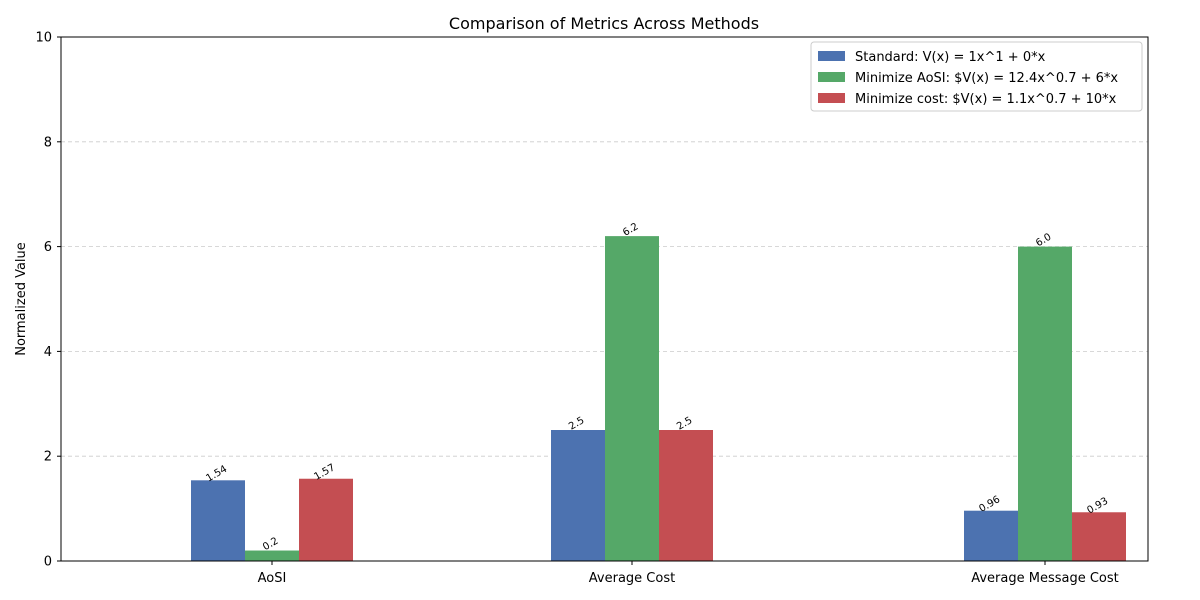  Describe the element at coordinates (630, 229) in the screenshot. I see `bar-value-label: 6.2` at that location.